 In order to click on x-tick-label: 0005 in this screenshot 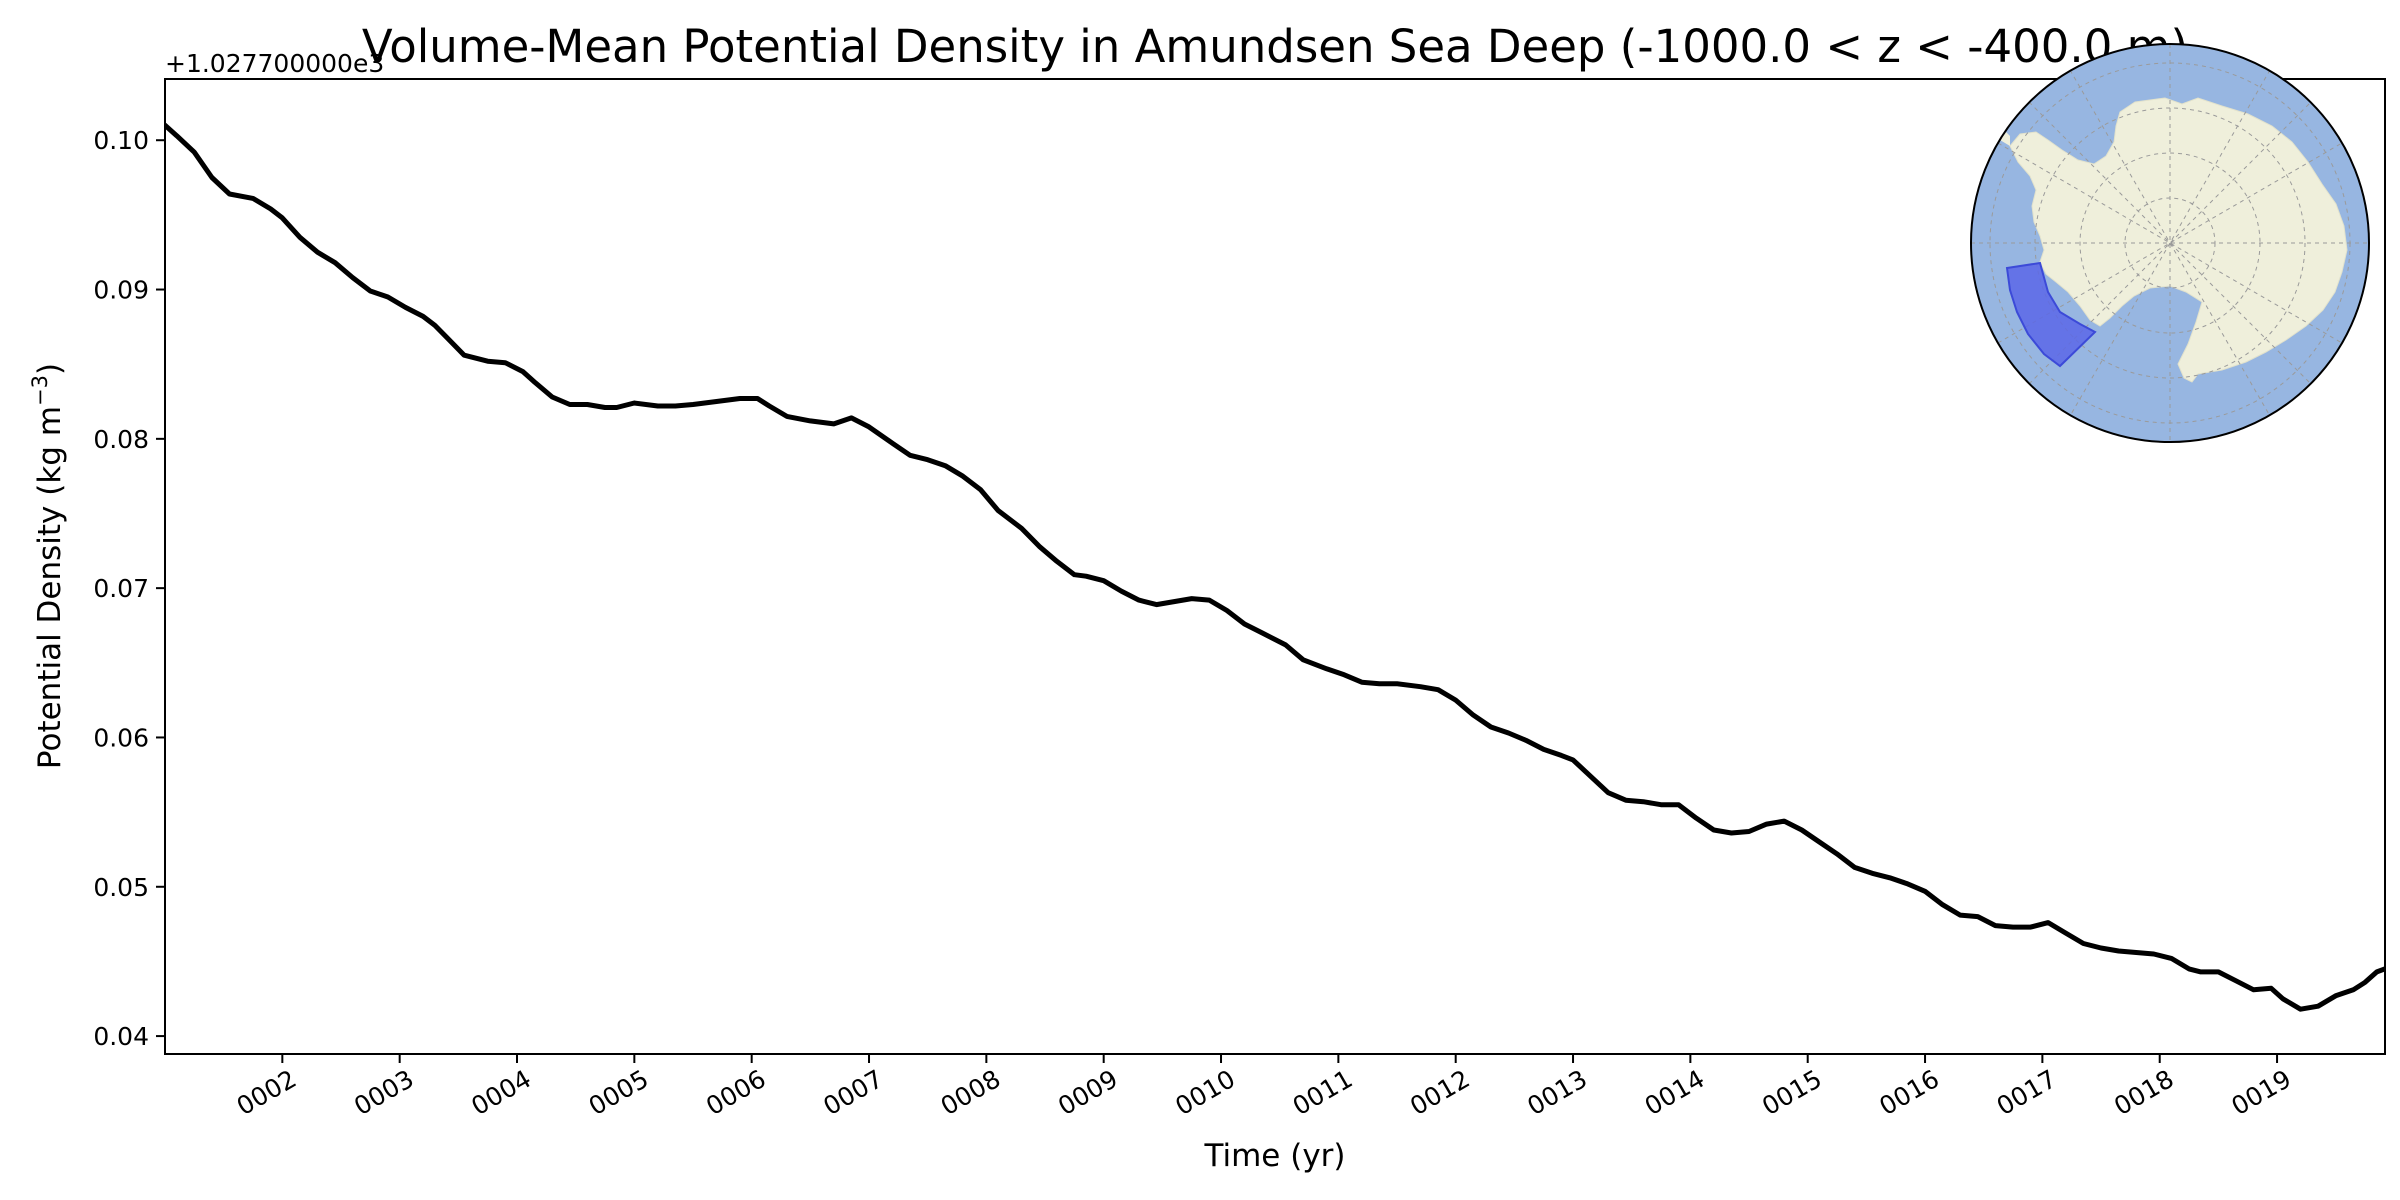, I will do `click(619, 1092)`.